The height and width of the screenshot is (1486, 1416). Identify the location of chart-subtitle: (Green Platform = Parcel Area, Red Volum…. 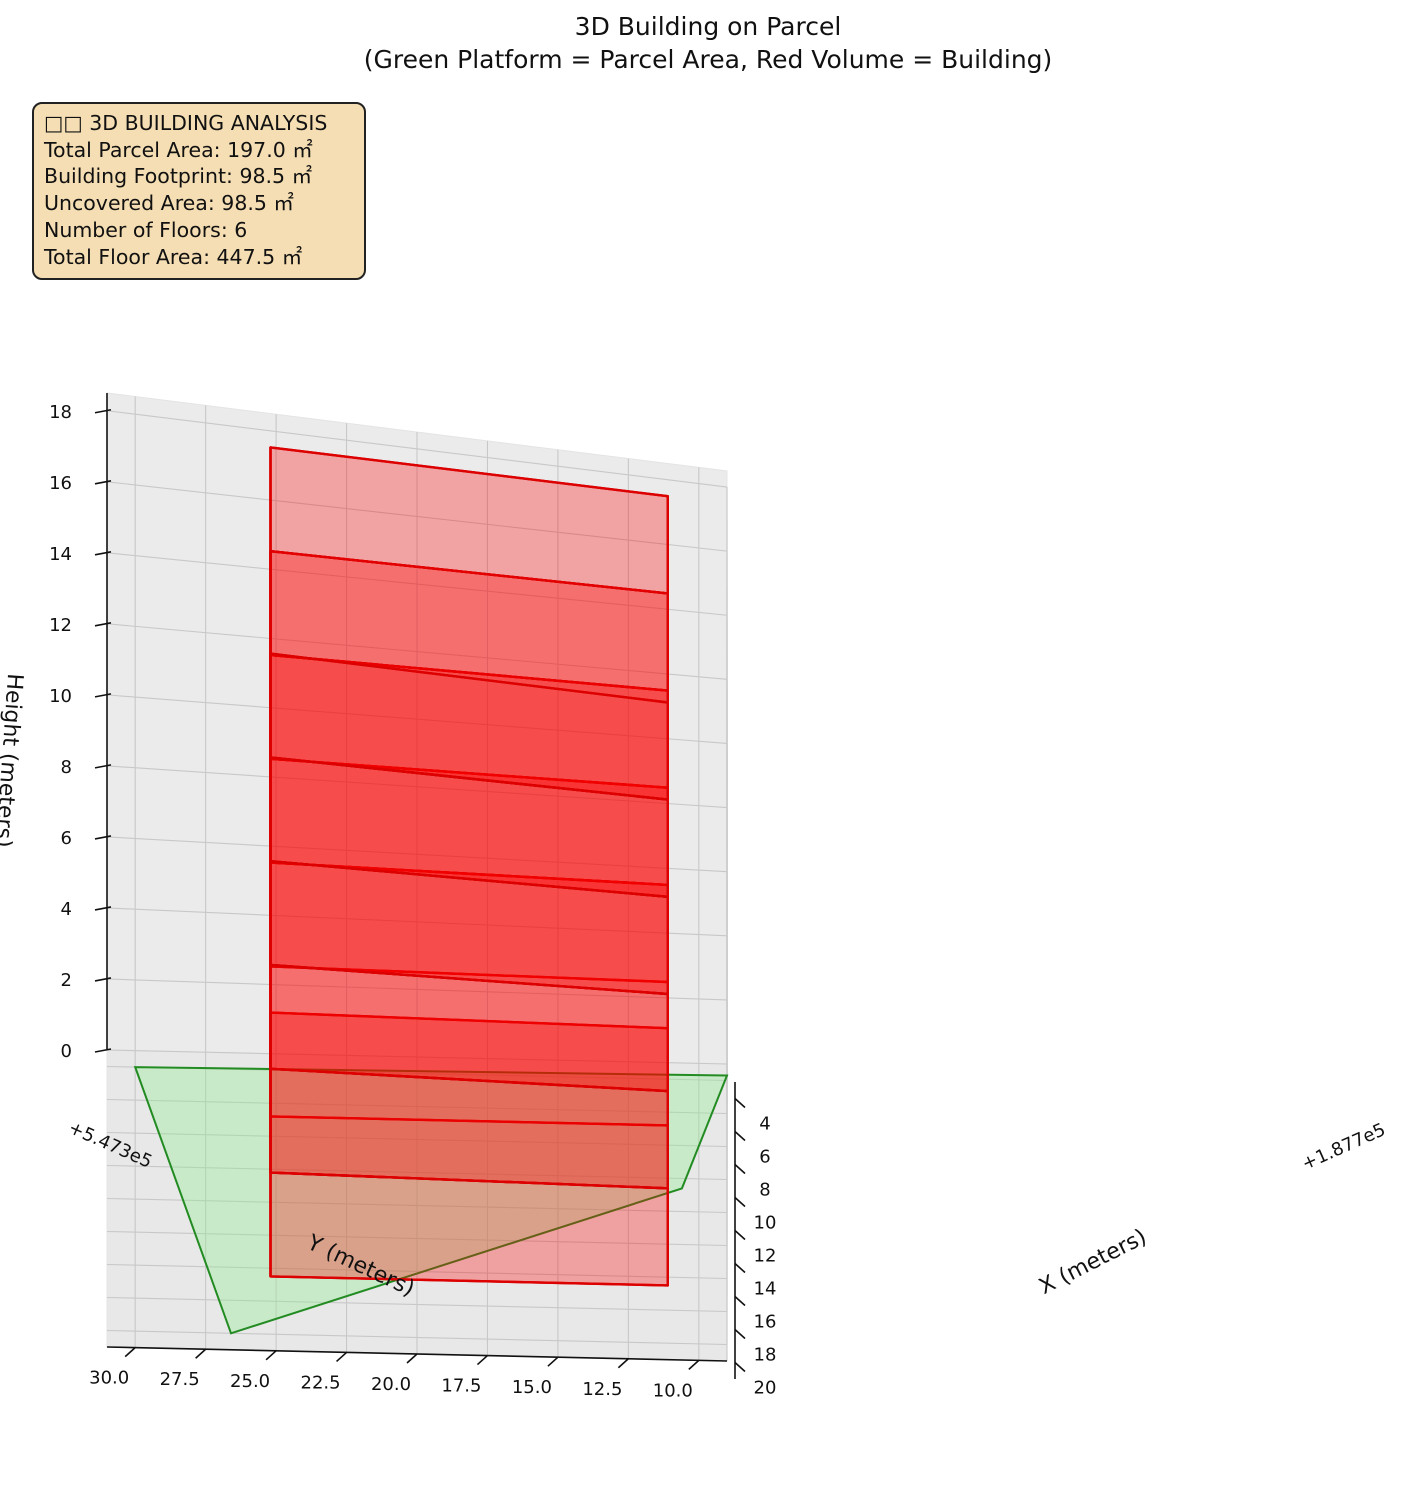
(708, 59).